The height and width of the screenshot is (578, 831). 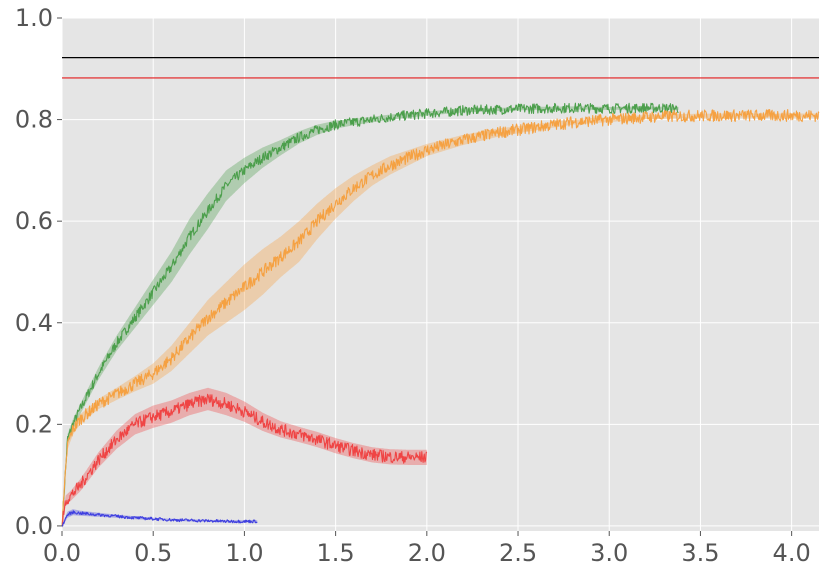 I want to click on x-tick-label: 3.0, so click(x=609, y=553).